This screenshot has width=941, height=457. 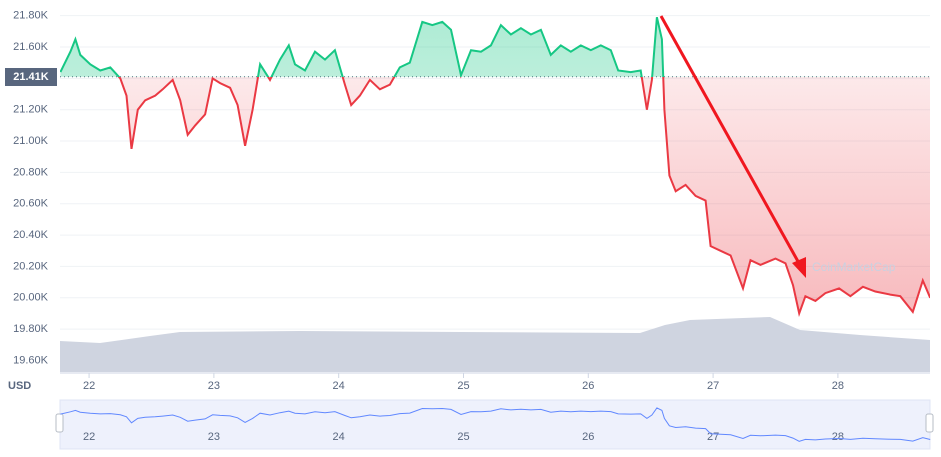 I want to click on navigator-content: 22 23 24 25 26 27 28, so click(x=495, y=425).